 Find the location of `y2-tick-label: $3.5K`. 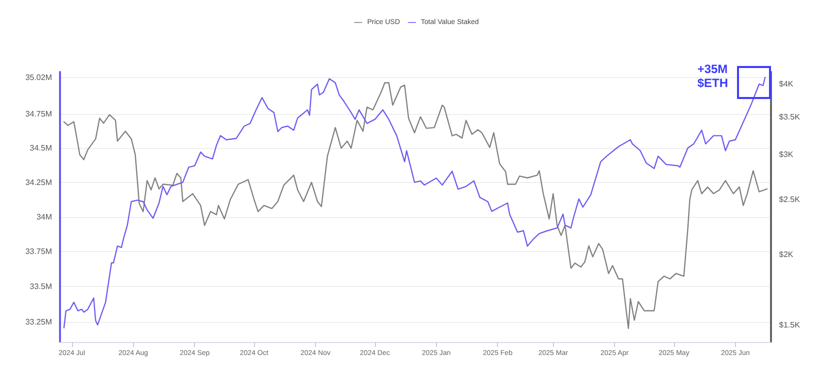

y2-tick-label: $3.5K is located at coordinates (790, 117).